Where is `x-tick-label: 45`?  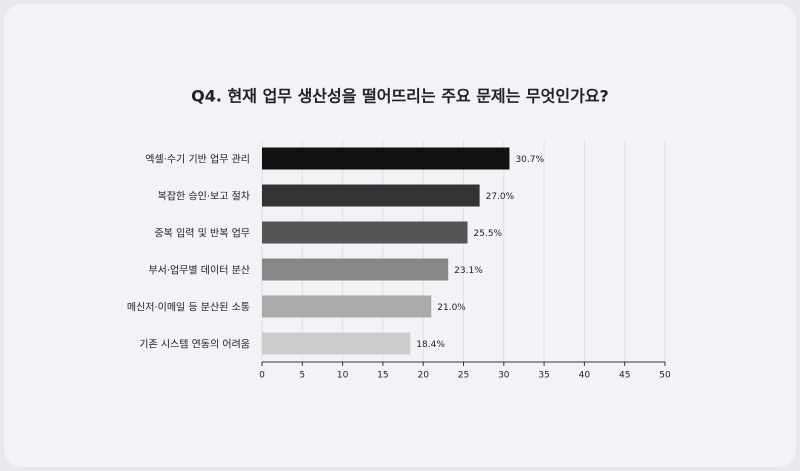
x-tick-label: 45 is located at coordinates (624, 376).